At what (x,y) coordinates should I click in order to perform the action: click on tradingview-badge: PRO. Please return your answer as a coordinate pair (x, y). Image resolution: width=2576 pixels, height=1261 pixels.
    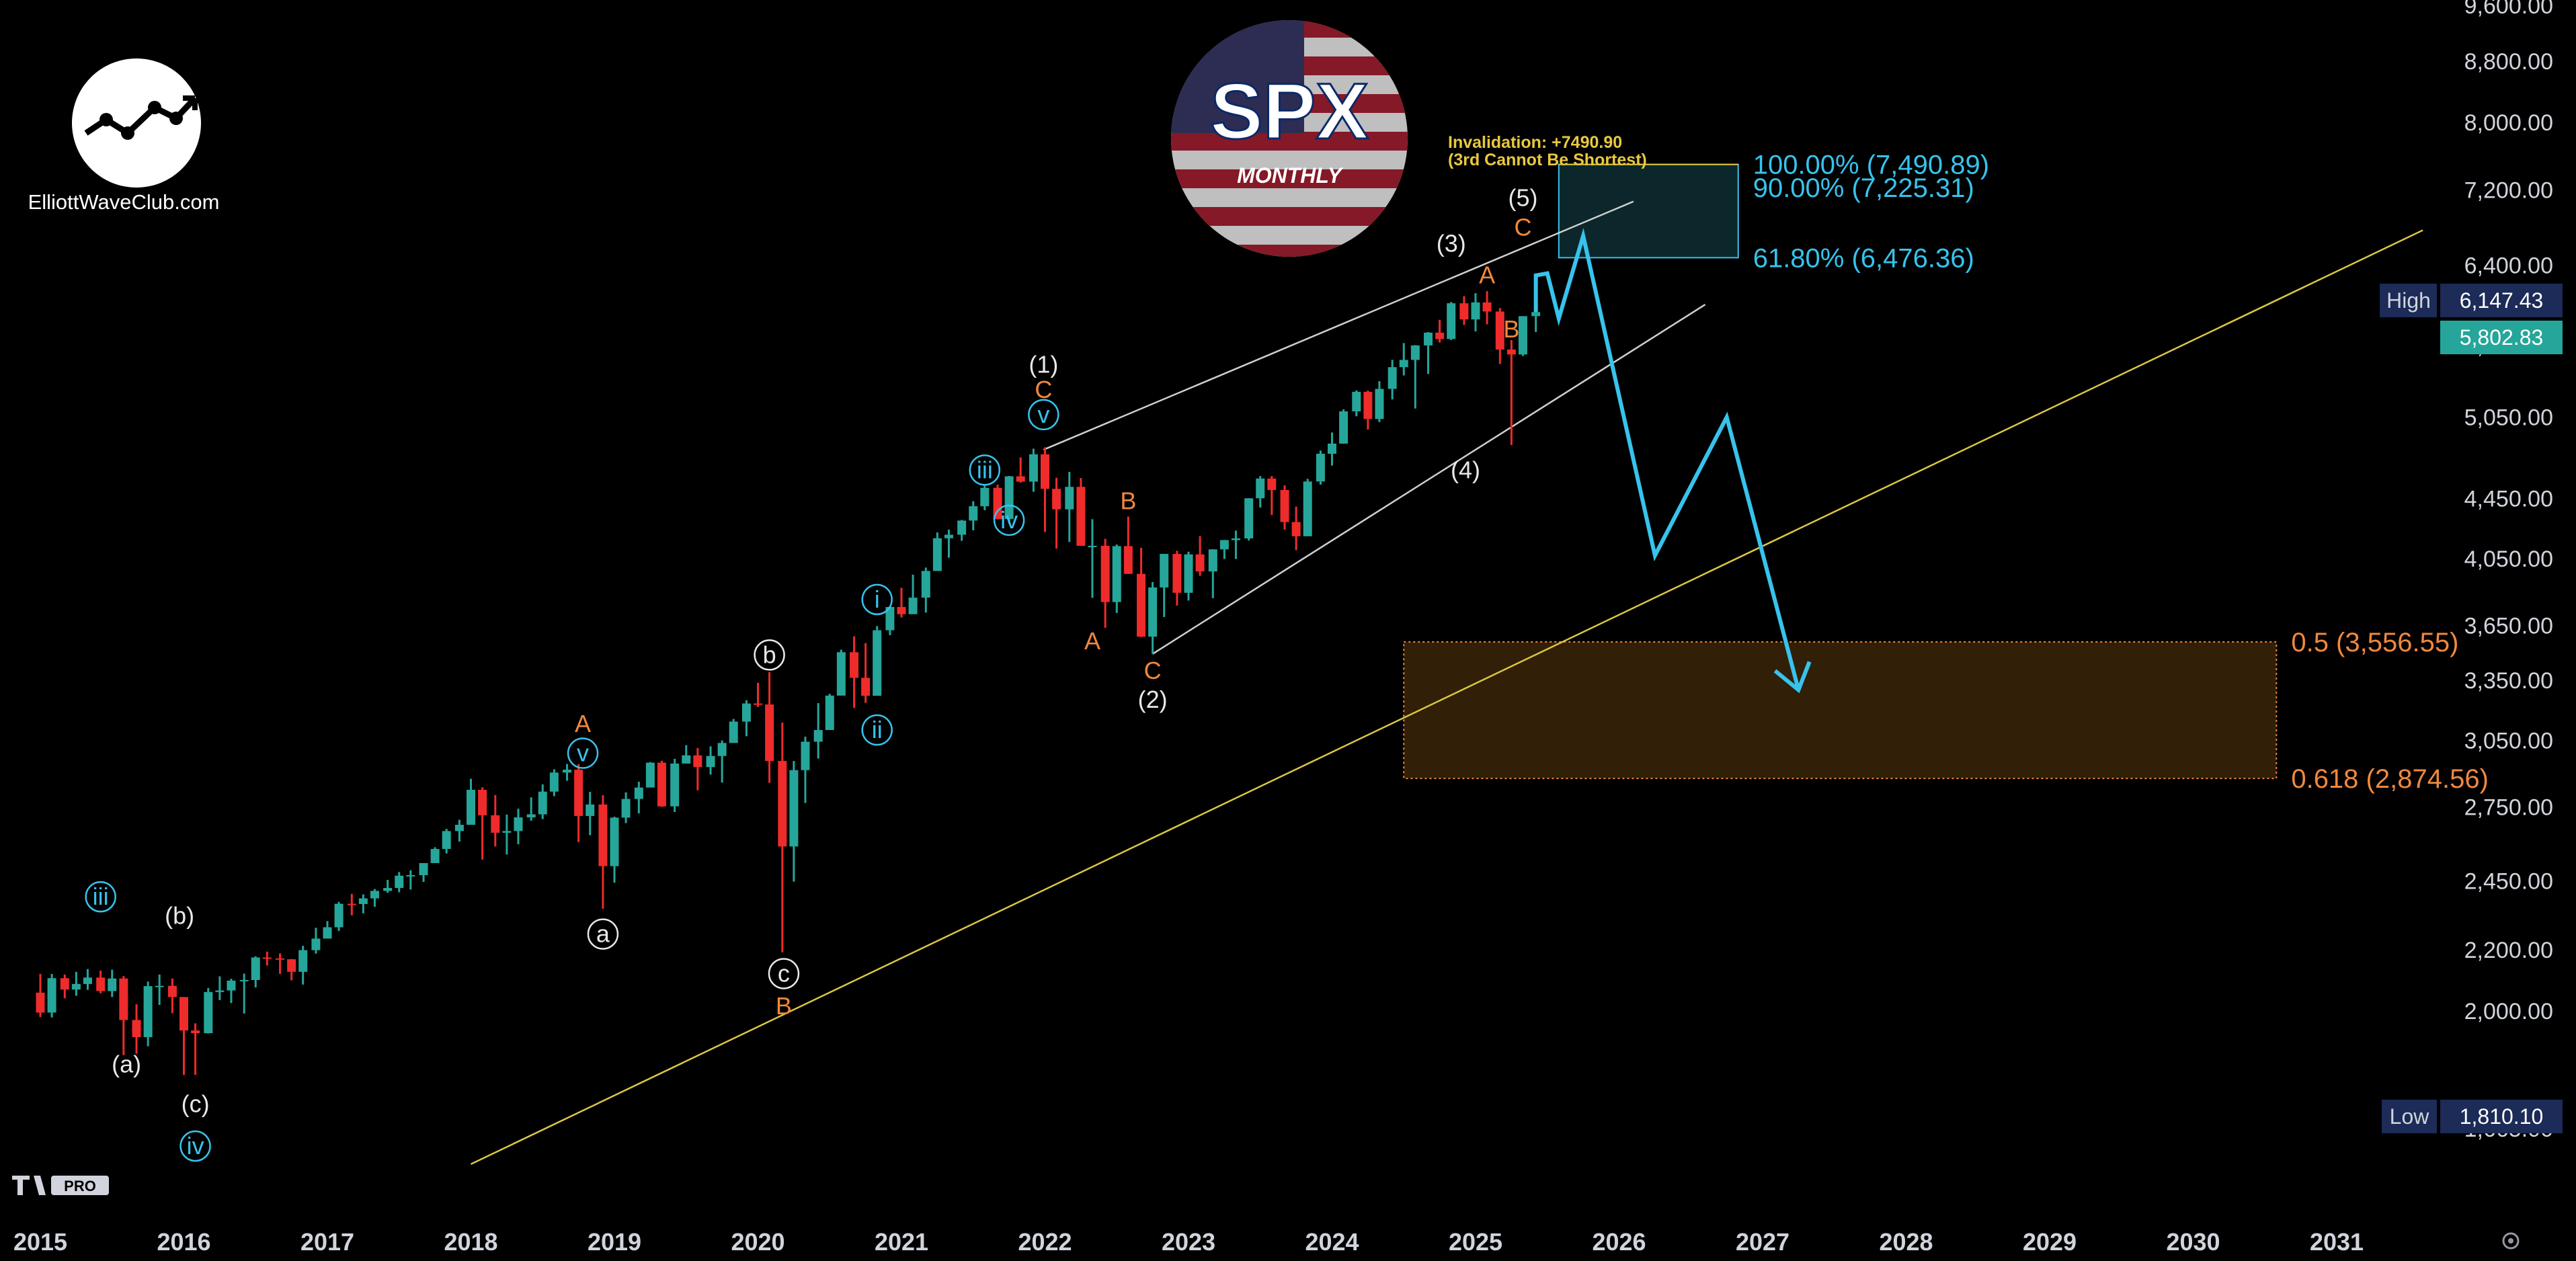
    Looking at the image, I should click on (60, 1185).